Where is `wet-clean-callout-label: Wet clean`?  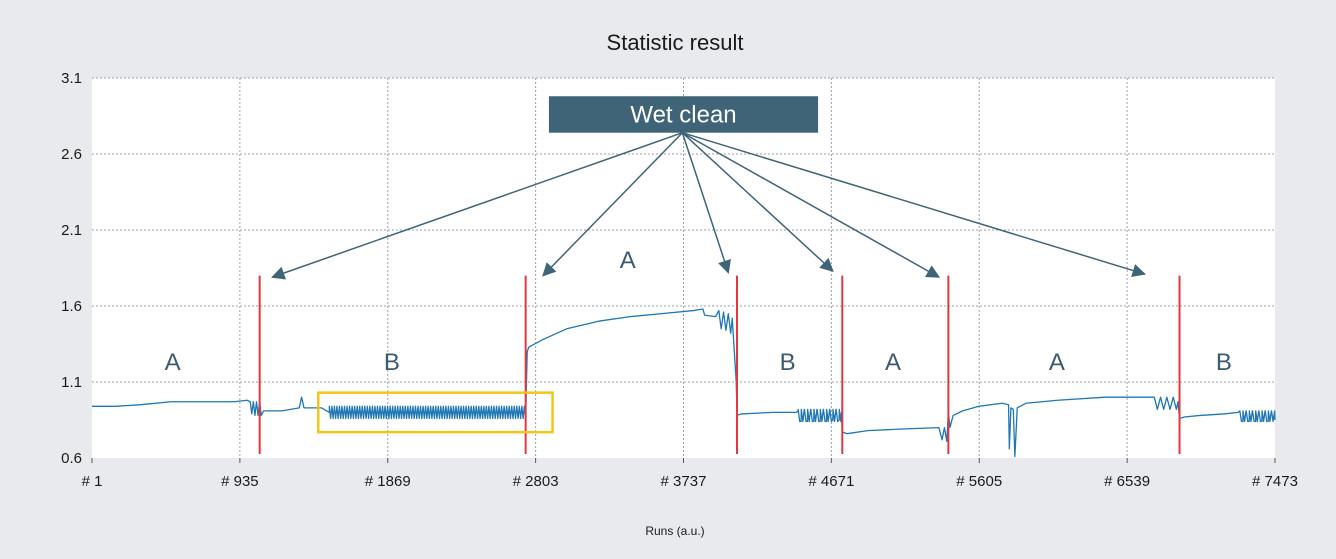
wet-clean-callout-label: Wet clean is located at coordinates (683, 114).